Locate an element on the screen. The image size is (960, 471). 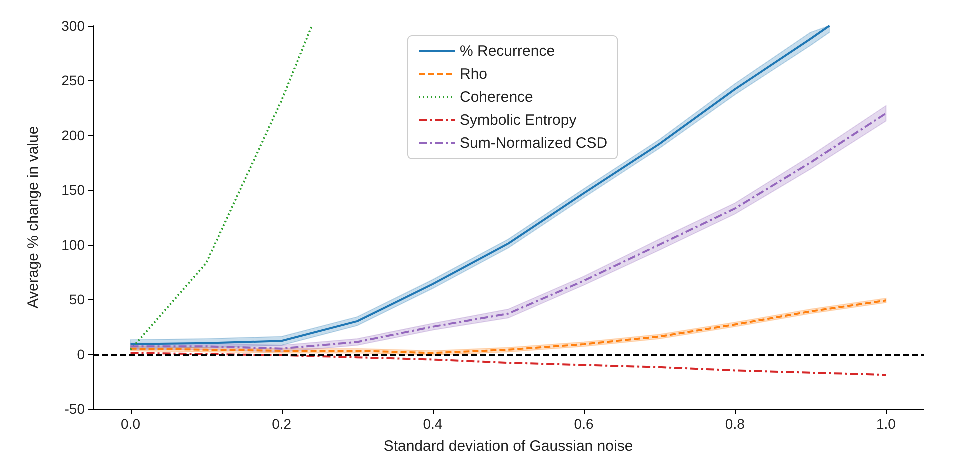
x-tick-label: 0.8 is located at coordinates (735, 424).